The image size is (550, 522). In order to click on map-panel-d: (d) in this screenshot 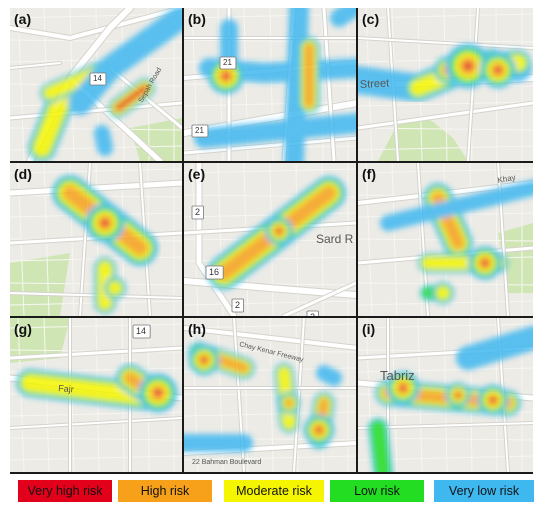, I will do `click(96, 239)`.